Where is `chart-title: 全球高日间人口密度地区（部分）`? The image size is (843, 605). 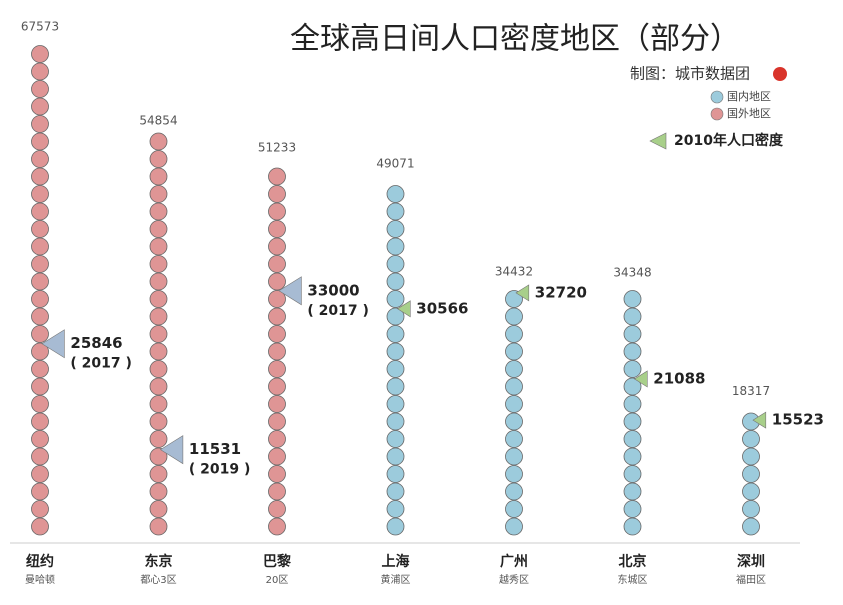
chart-title: 全球高日间人口密度地区（部分） is located at coordinates (515, 39).